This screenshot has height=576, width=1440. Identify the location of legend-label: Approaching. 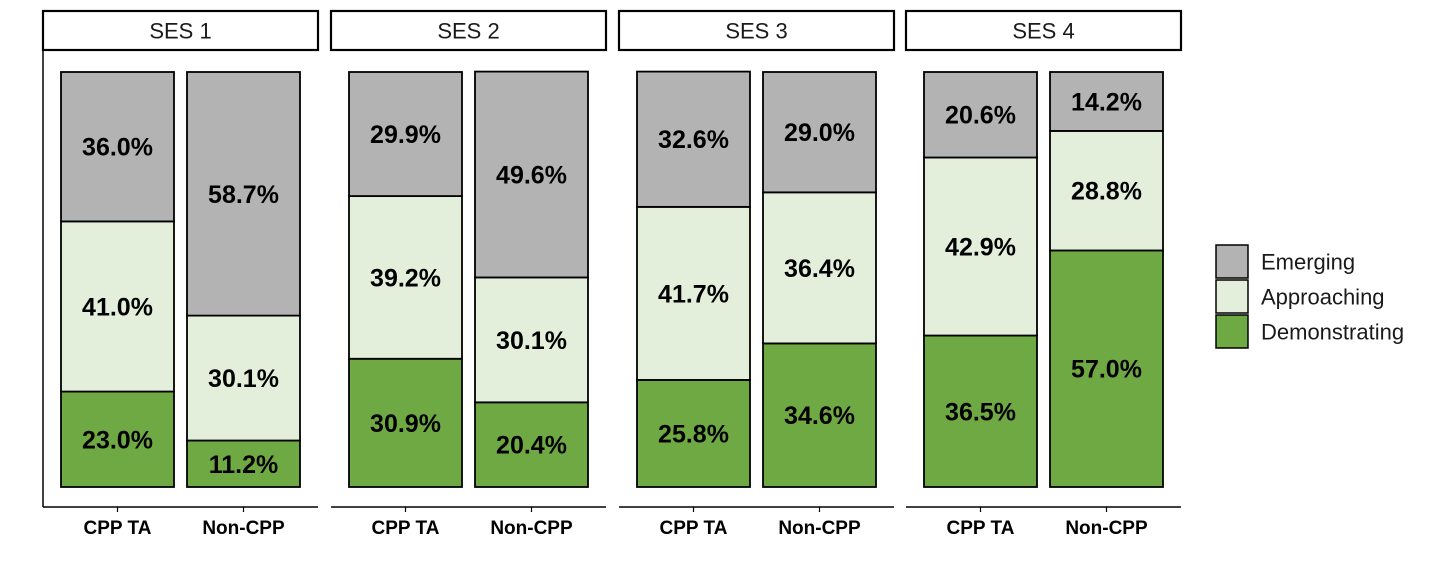
(1323, 297).